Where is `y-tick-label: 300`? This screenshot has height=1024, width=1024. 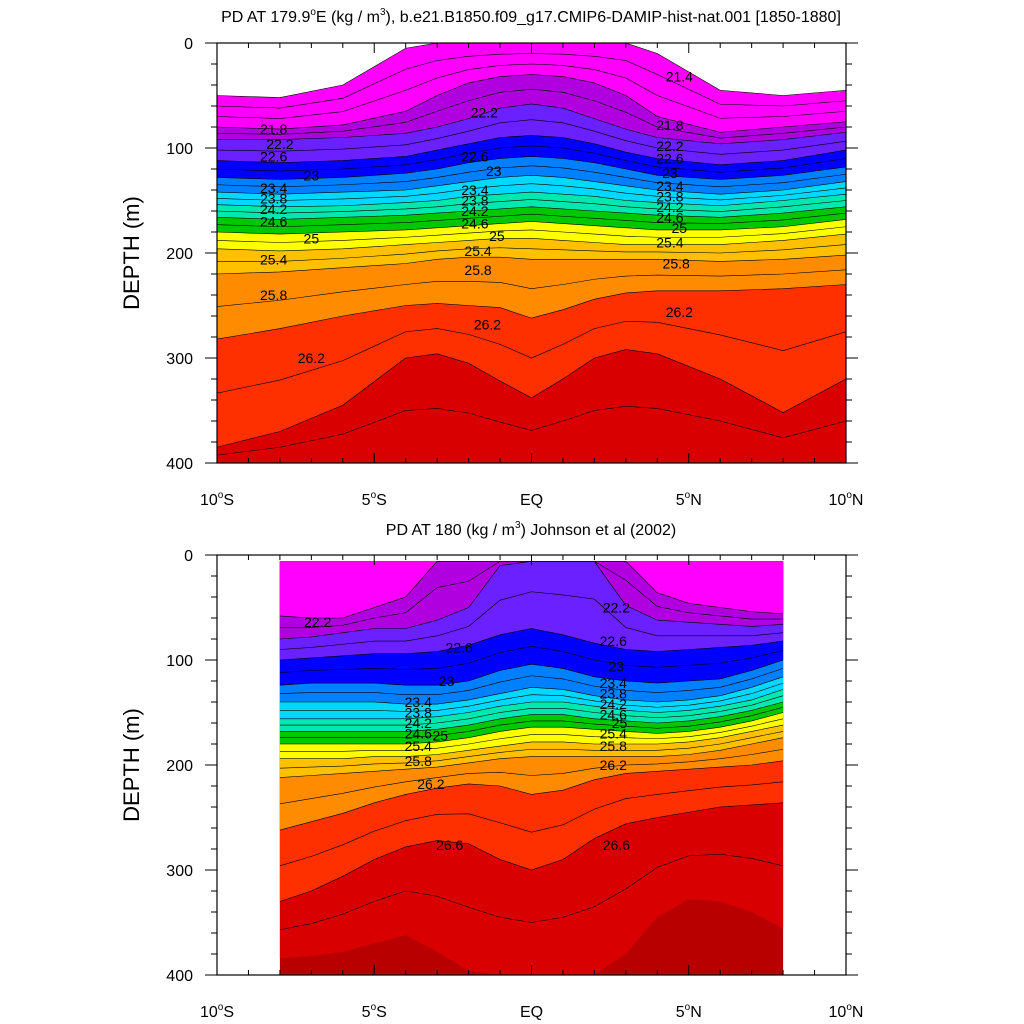
y-tick-label: 300 is located at coordinates (179, 871).